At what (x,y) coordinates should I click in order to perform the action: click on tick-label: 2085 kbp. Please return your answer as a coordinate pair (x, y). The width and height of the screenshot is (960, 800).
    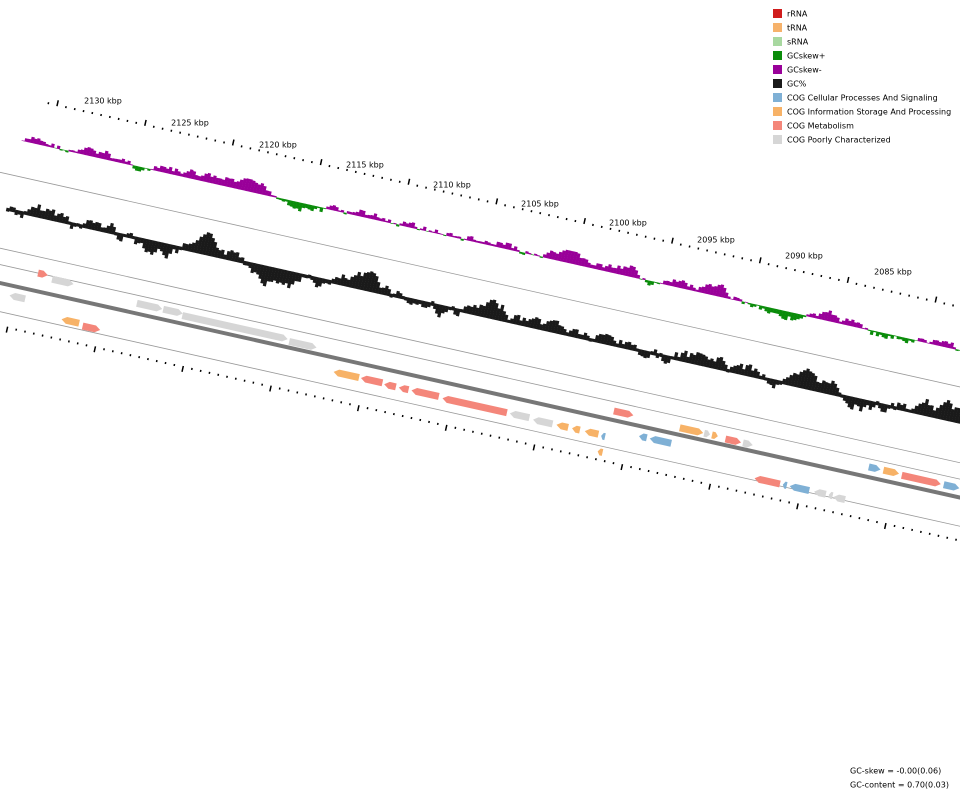
    Looking at the image, I should click on (893, 272).